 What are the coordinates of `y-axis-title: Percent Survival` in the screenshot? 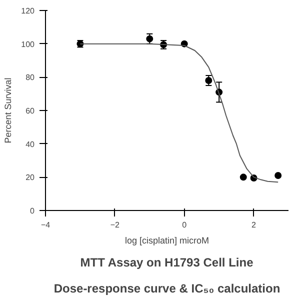 It's located at (8, 111).